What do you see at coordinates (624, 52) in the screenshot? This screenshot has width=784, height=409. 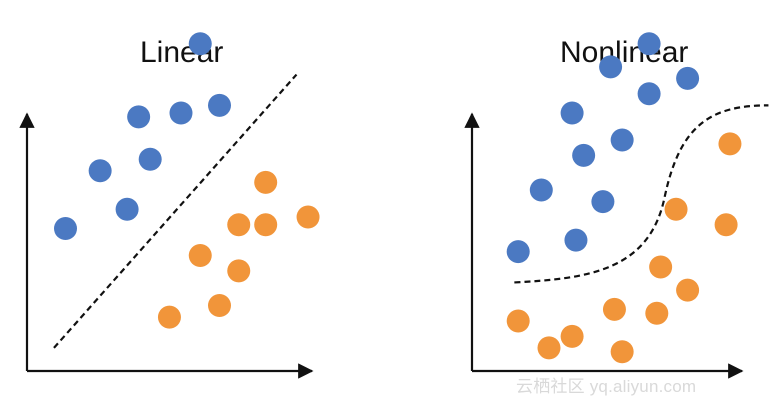 I see `nonlinear-title: Nonlinear` at bounding box center [624, 52].